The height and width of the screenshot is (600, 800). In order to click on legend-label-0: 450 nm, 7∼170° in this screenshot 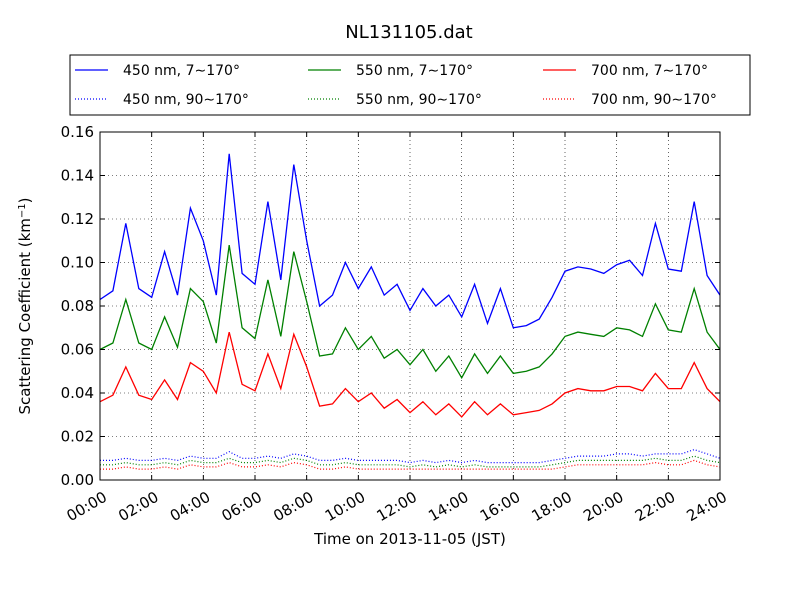, I will do `click(181, 71)`.